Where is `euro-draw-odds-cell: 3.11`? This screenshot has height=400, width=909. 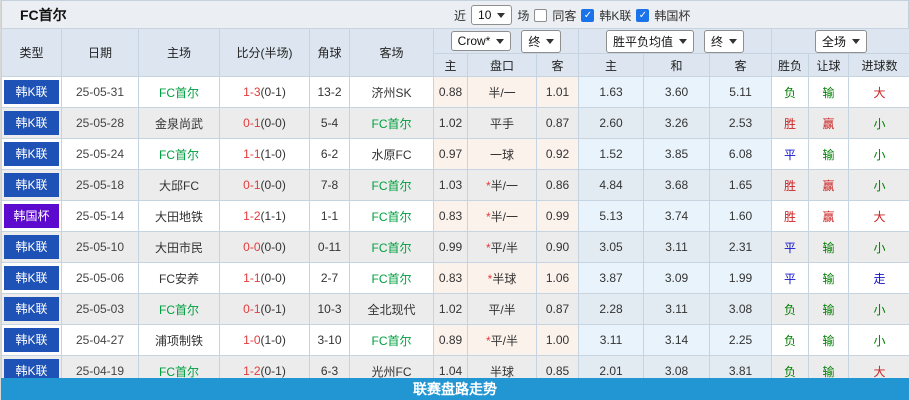 euro-draw-odds-cell: 3.11 is located at coordinates (677, 309).